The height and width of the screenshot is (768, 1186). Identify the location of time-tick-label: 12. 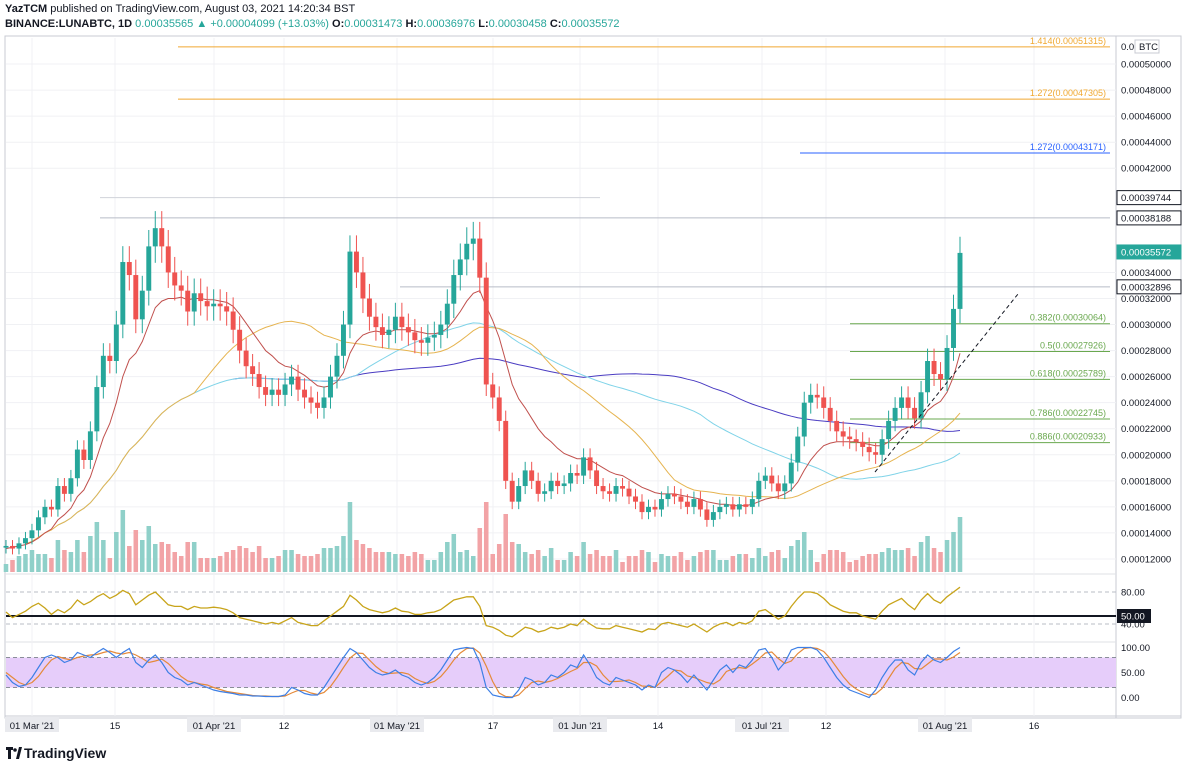
(826, 726).